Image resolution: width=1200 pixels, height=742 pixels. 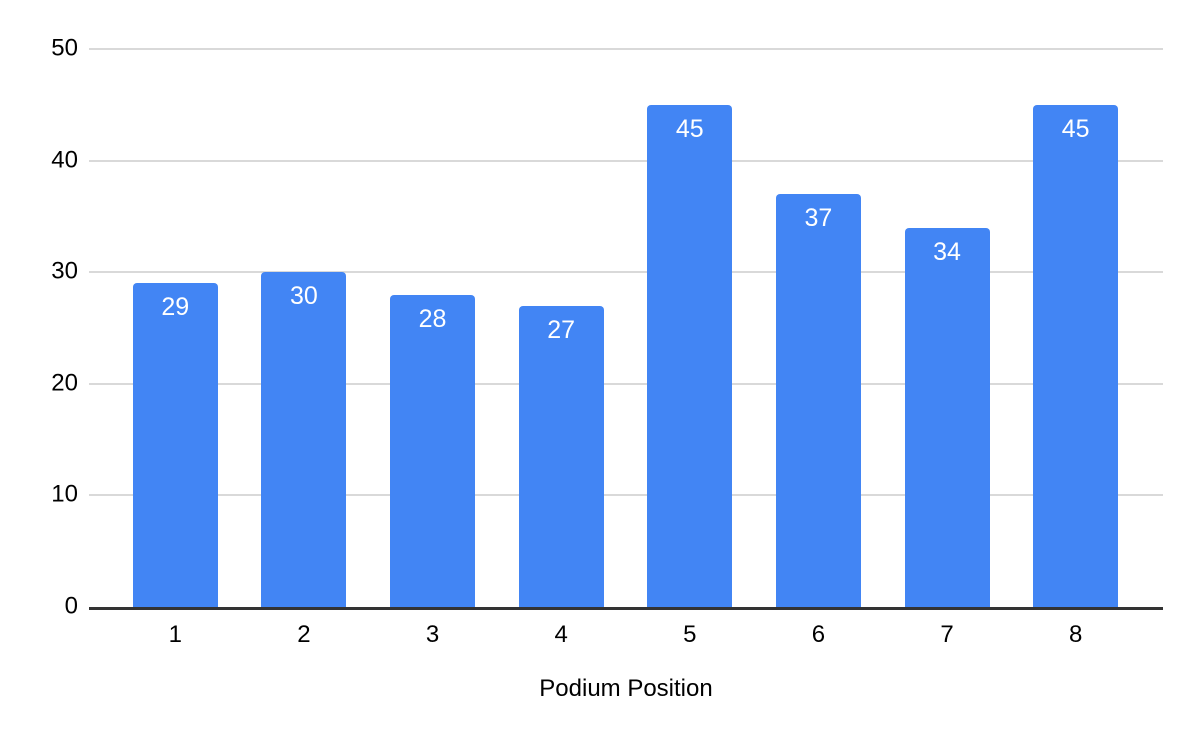 What do you see at coordinates (818, 218) in the screenshot?
I see `bar-value-label: 37` at bounding box center [818, 218].